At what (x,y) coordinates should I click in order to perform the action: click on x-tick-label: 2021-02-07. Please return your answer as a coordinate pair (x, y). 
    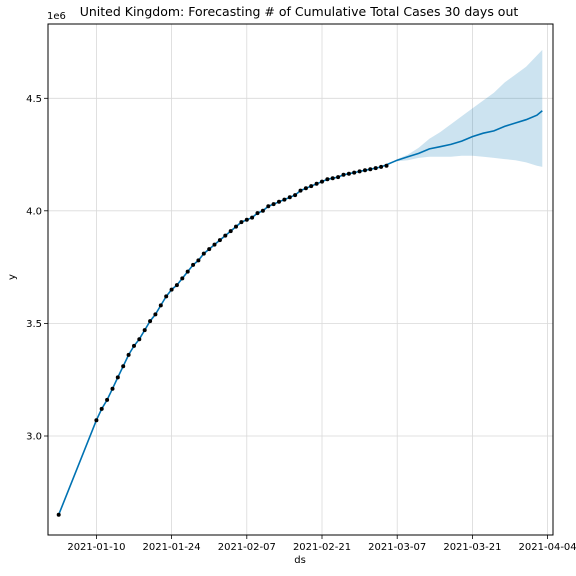
    Looking at the image, I should click on (247, 547).